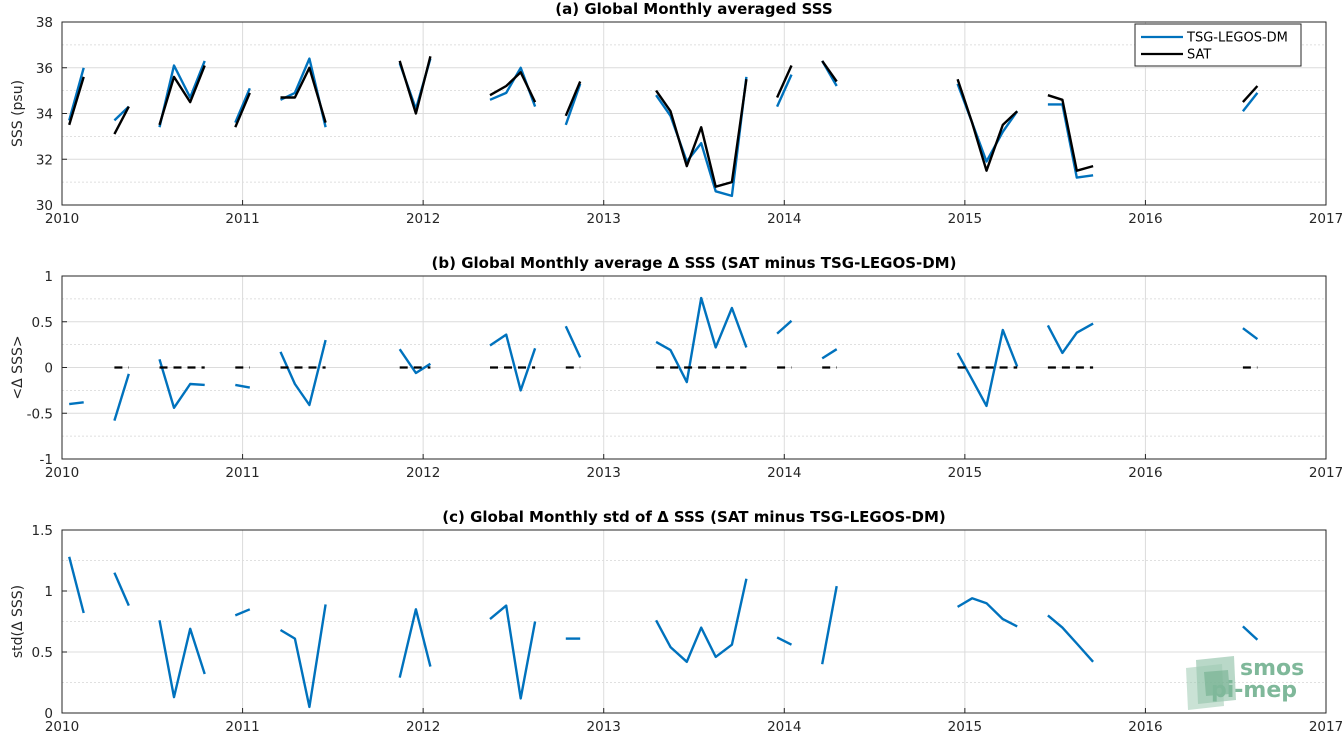 This screenshot has width=1342, height=736. I want to click on smos-pi-mep-logo: smos pi-mep, so click(1245, 683).